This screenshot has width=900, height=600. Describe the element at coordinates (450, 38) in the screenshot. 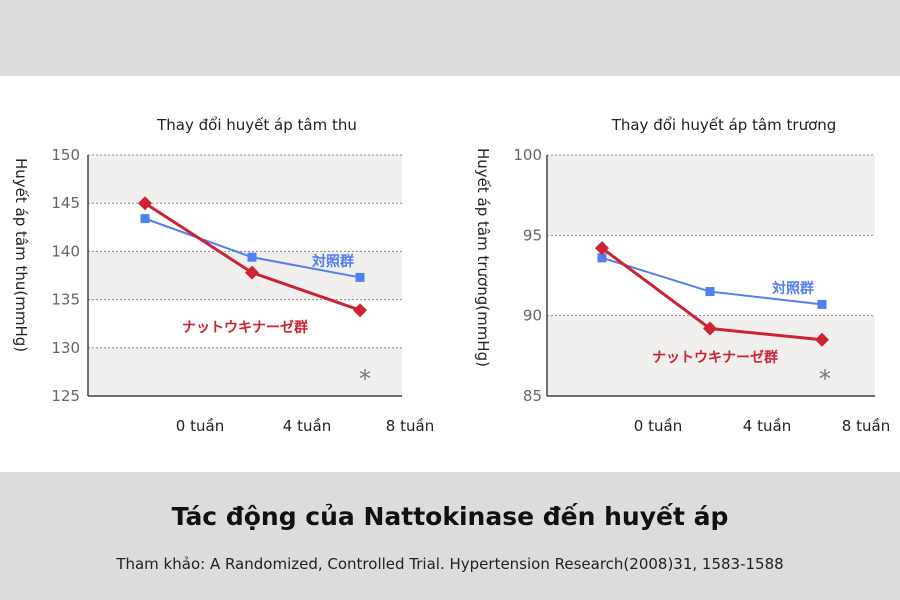

I see `top-band` at that location.